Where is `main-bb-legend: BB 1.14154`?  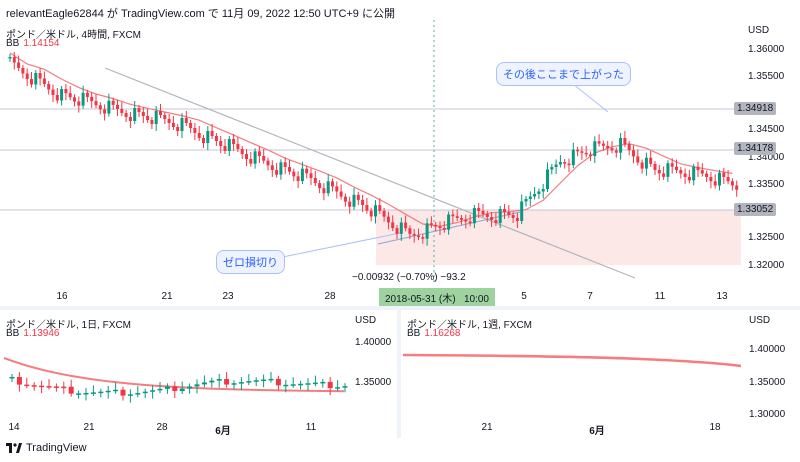 main-bb-legend: BB 1.14154 is located at coordinates (33, 43).